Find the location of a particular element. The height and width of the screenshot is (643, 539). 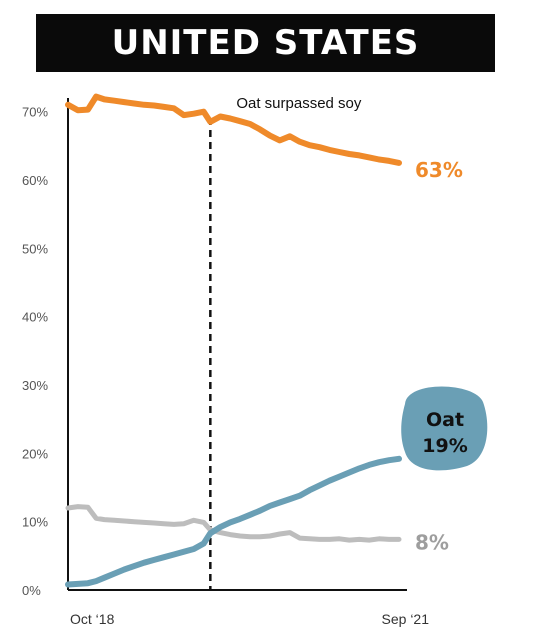

y-tick-label: 40% is located at coordinates (35, 317).